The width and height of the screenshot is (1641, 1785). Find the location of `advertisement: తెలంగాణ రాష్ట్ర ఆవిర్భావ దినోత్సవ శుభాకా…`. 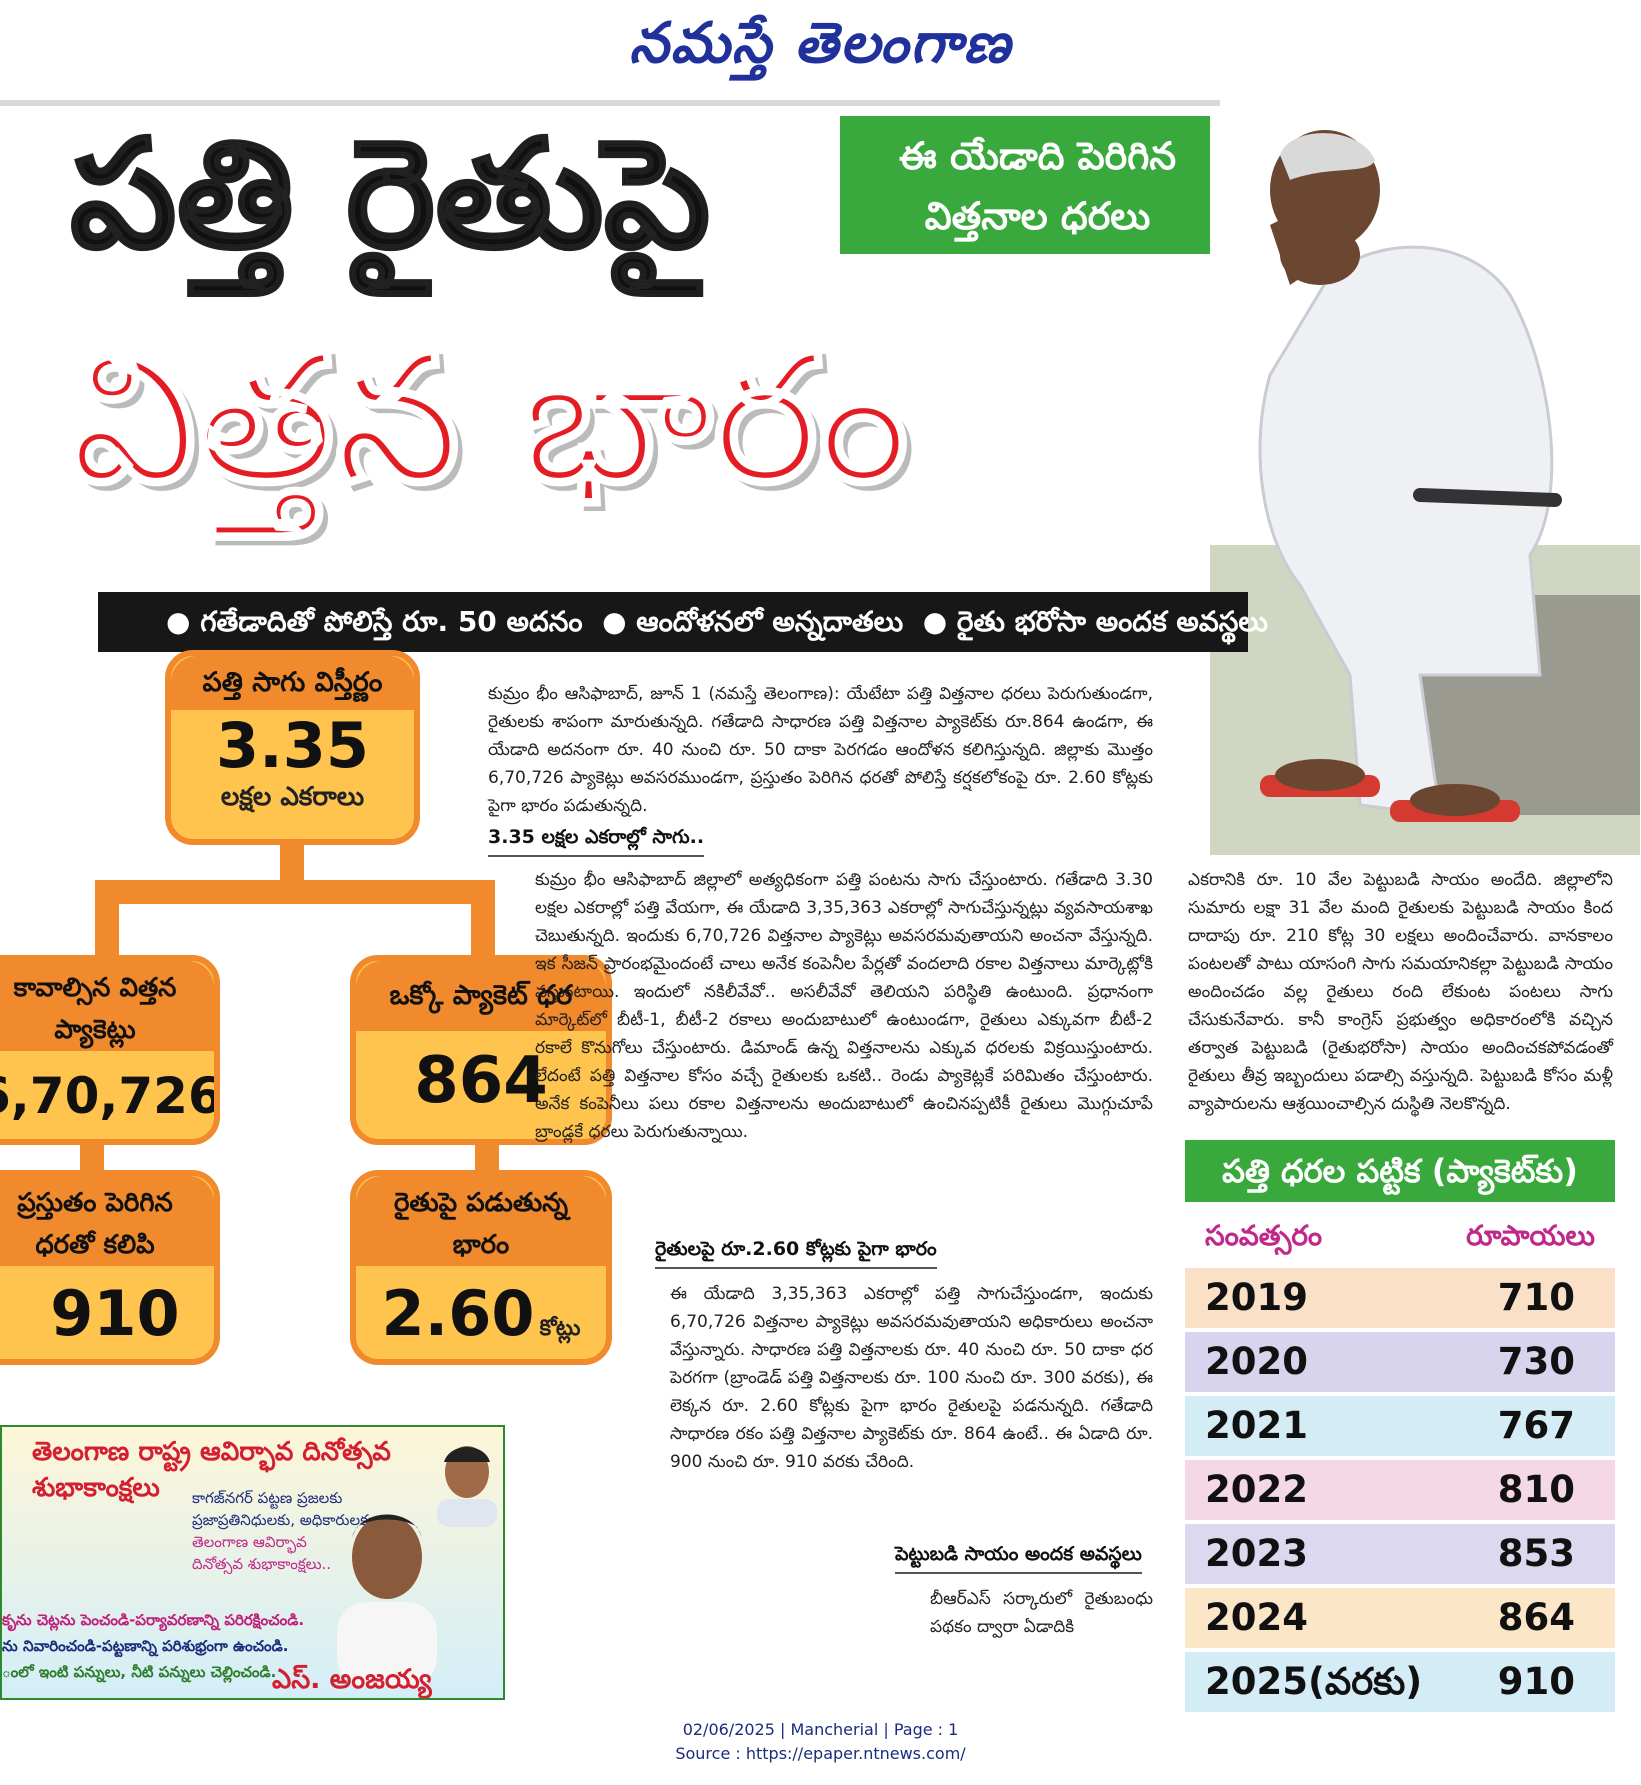

advertisement: తెలంగాణ రాష్ట్ర ఆవిర్భావ దినోత్సవ శుభాకా… is located at coordinates (252, 1562).